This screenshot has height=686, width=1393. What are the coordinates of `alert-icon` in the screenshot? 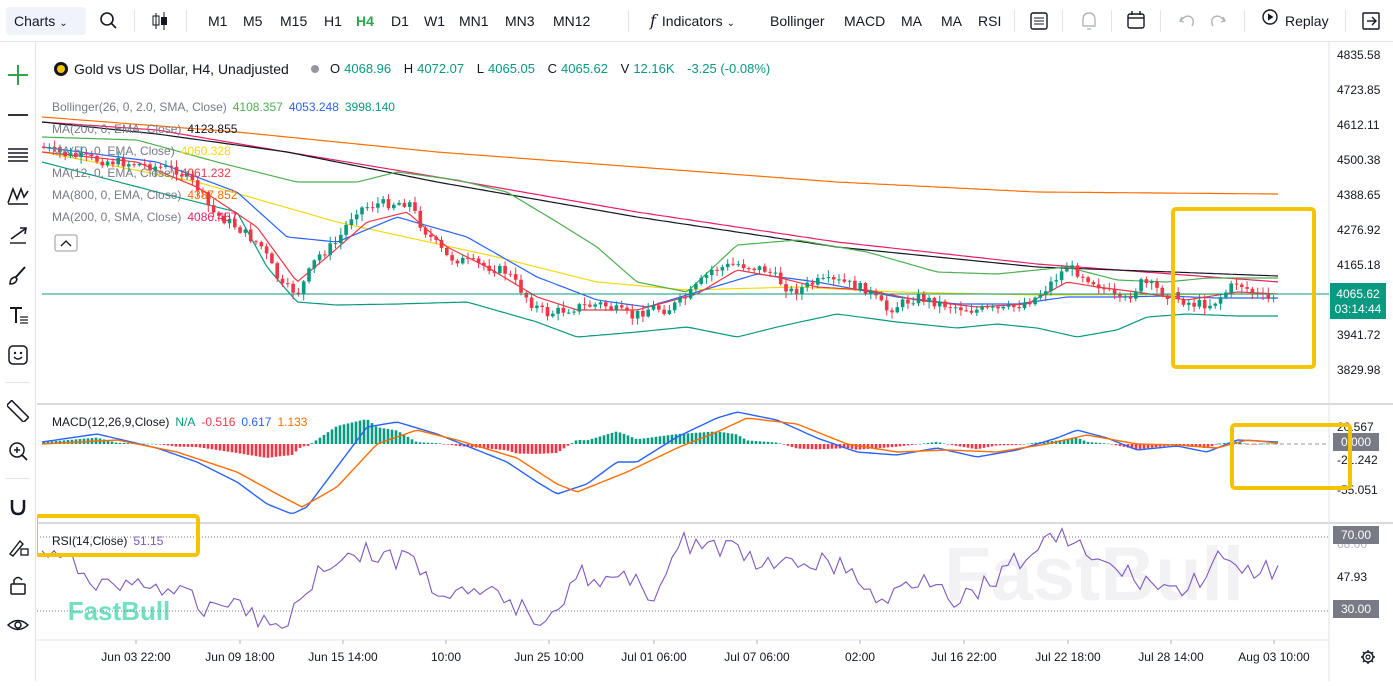 It's located at (1089, 21).